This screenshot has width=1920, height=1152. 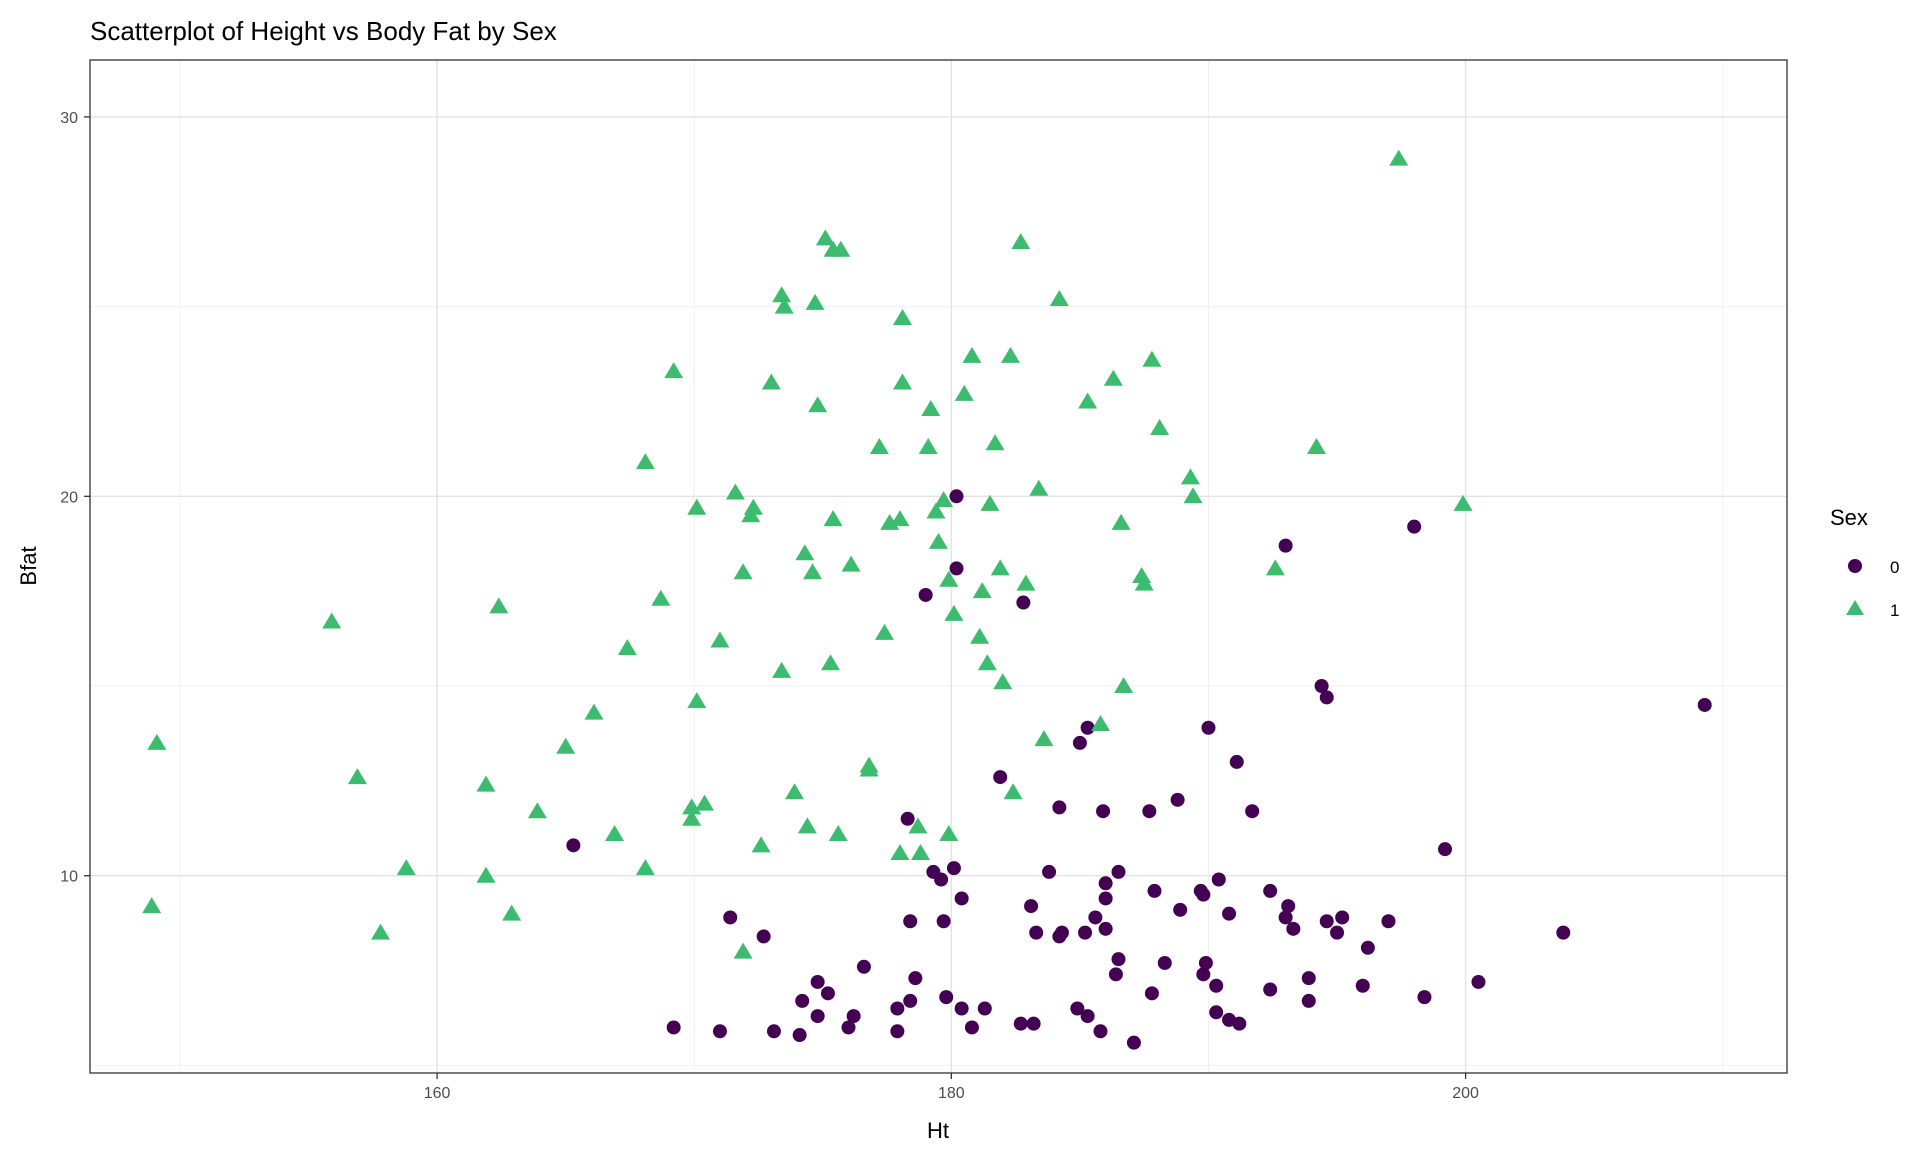 What do you see at coordinates (323, 31) in the screenshot?
I see `chart-title: Scatterplot of Height vs Body Fat by Sex` at bounding box center [323, 31].